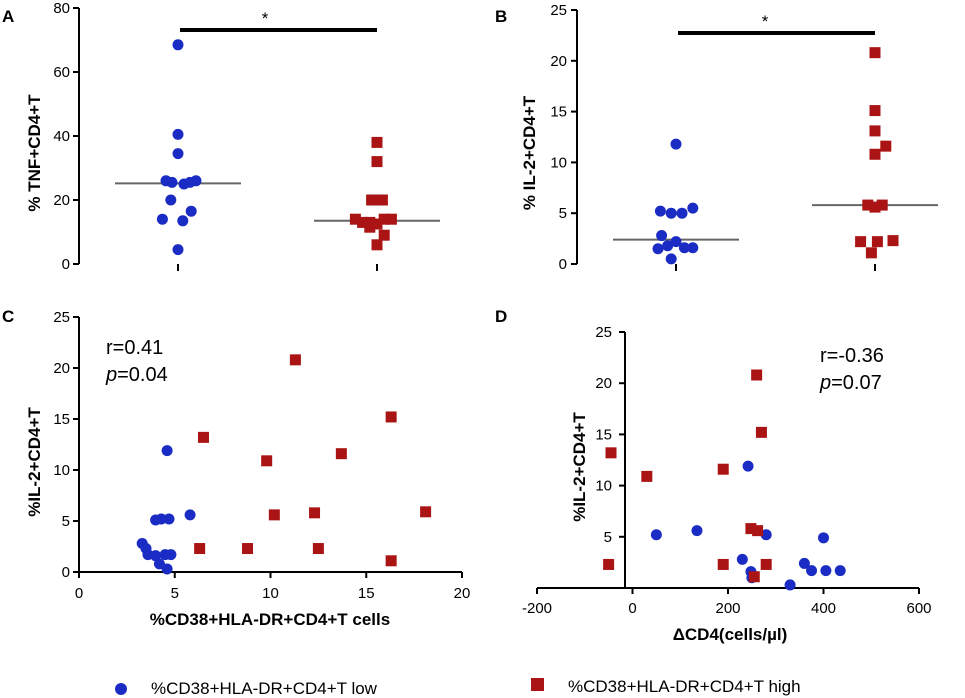 The width and height of the screenshot is (965, 698). I want to click on panel-c-xtick-label: 20, so click(462, 593).